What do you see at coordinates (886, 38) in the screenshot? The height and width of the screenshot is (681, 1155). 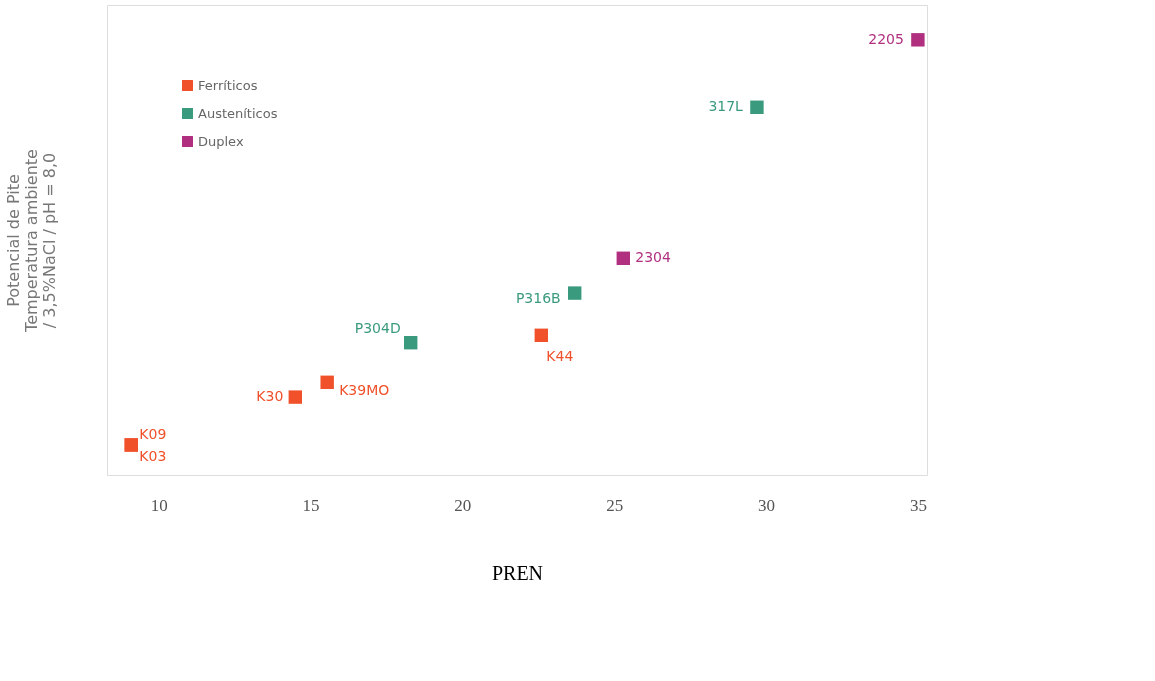 I see `annotation: 2205` at bounding box center [886, 38].